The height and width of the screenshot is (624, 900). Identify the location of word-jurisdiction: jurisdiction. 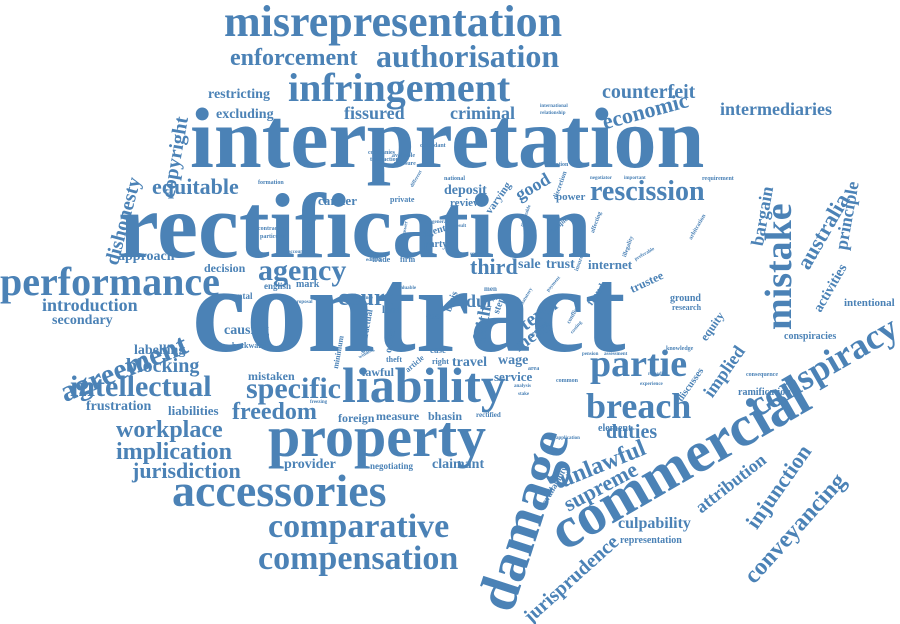
(186, 470).